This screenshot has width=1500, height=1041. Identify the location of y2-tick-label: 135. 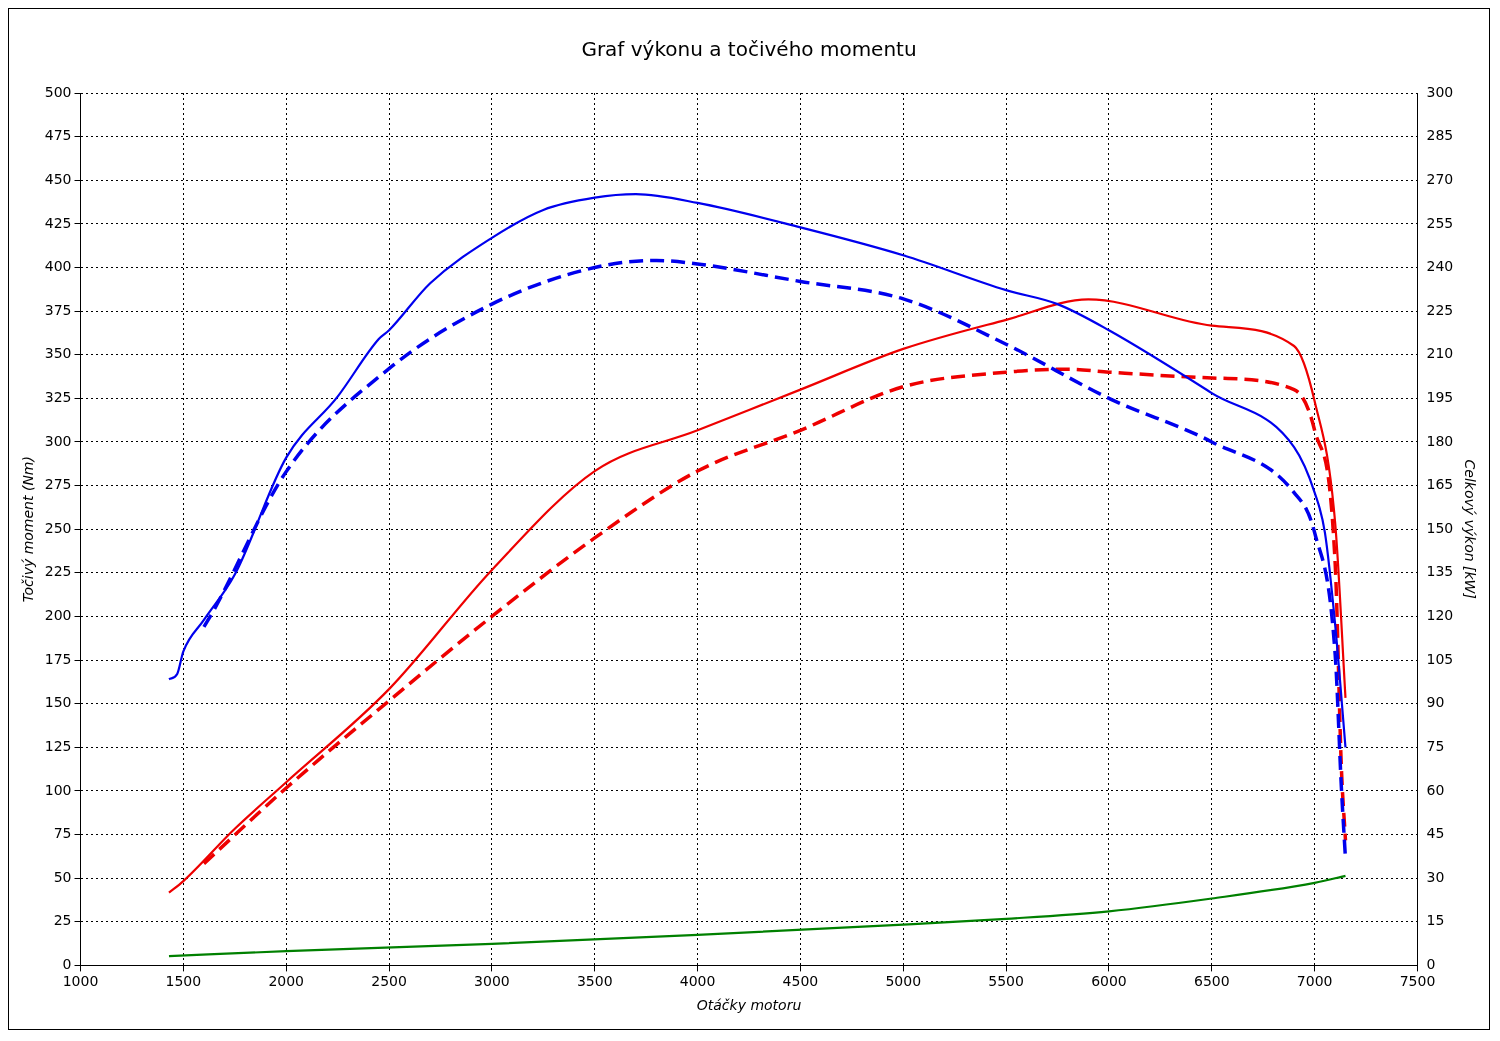
(1440, 571).